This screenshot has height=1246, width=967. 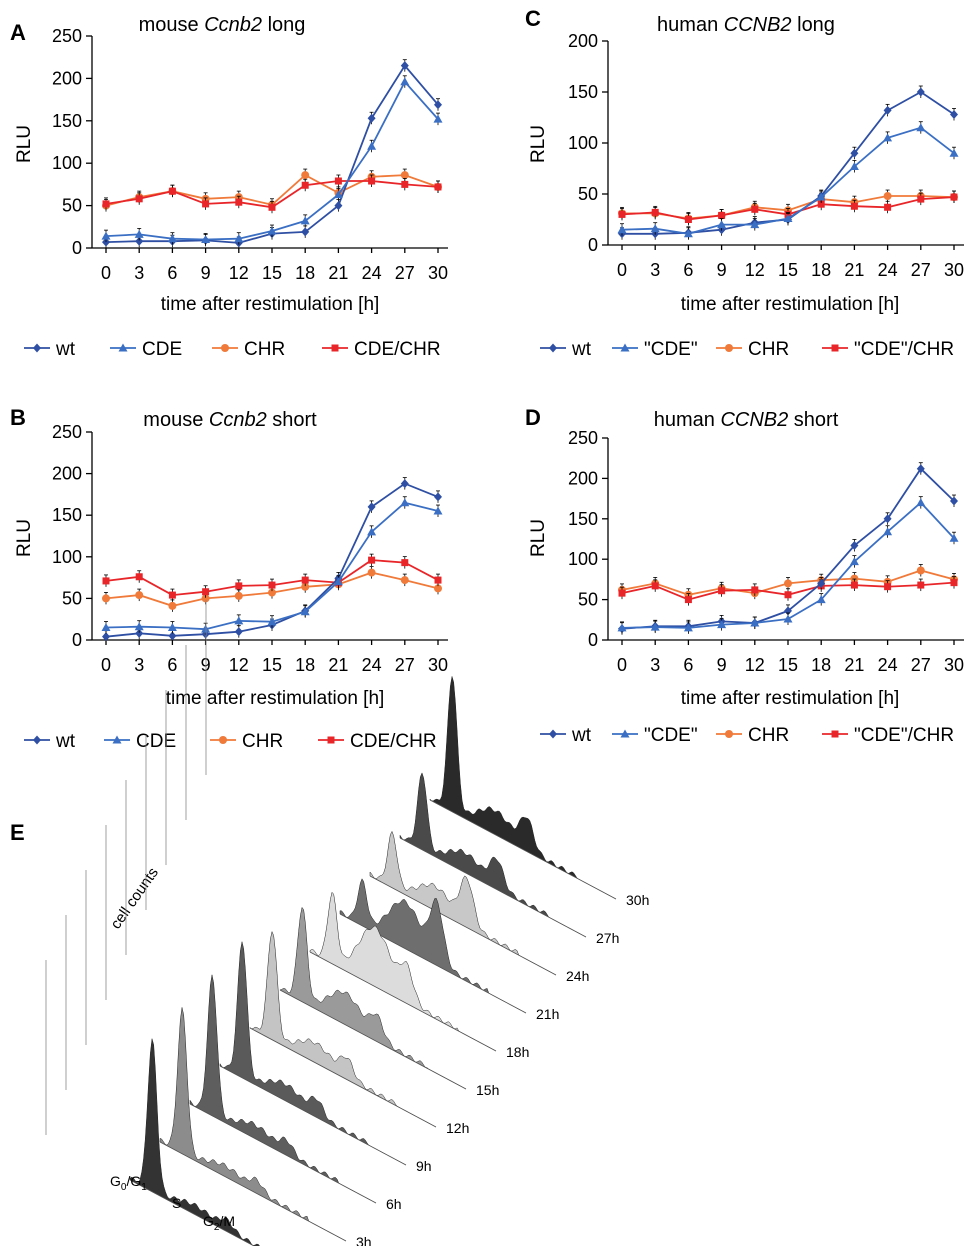 What do you see at coordinates (270, 304) in the screenshot?
I see `x-axis-label-a: time after restimulation [h]` at bounding box center [270, 304].